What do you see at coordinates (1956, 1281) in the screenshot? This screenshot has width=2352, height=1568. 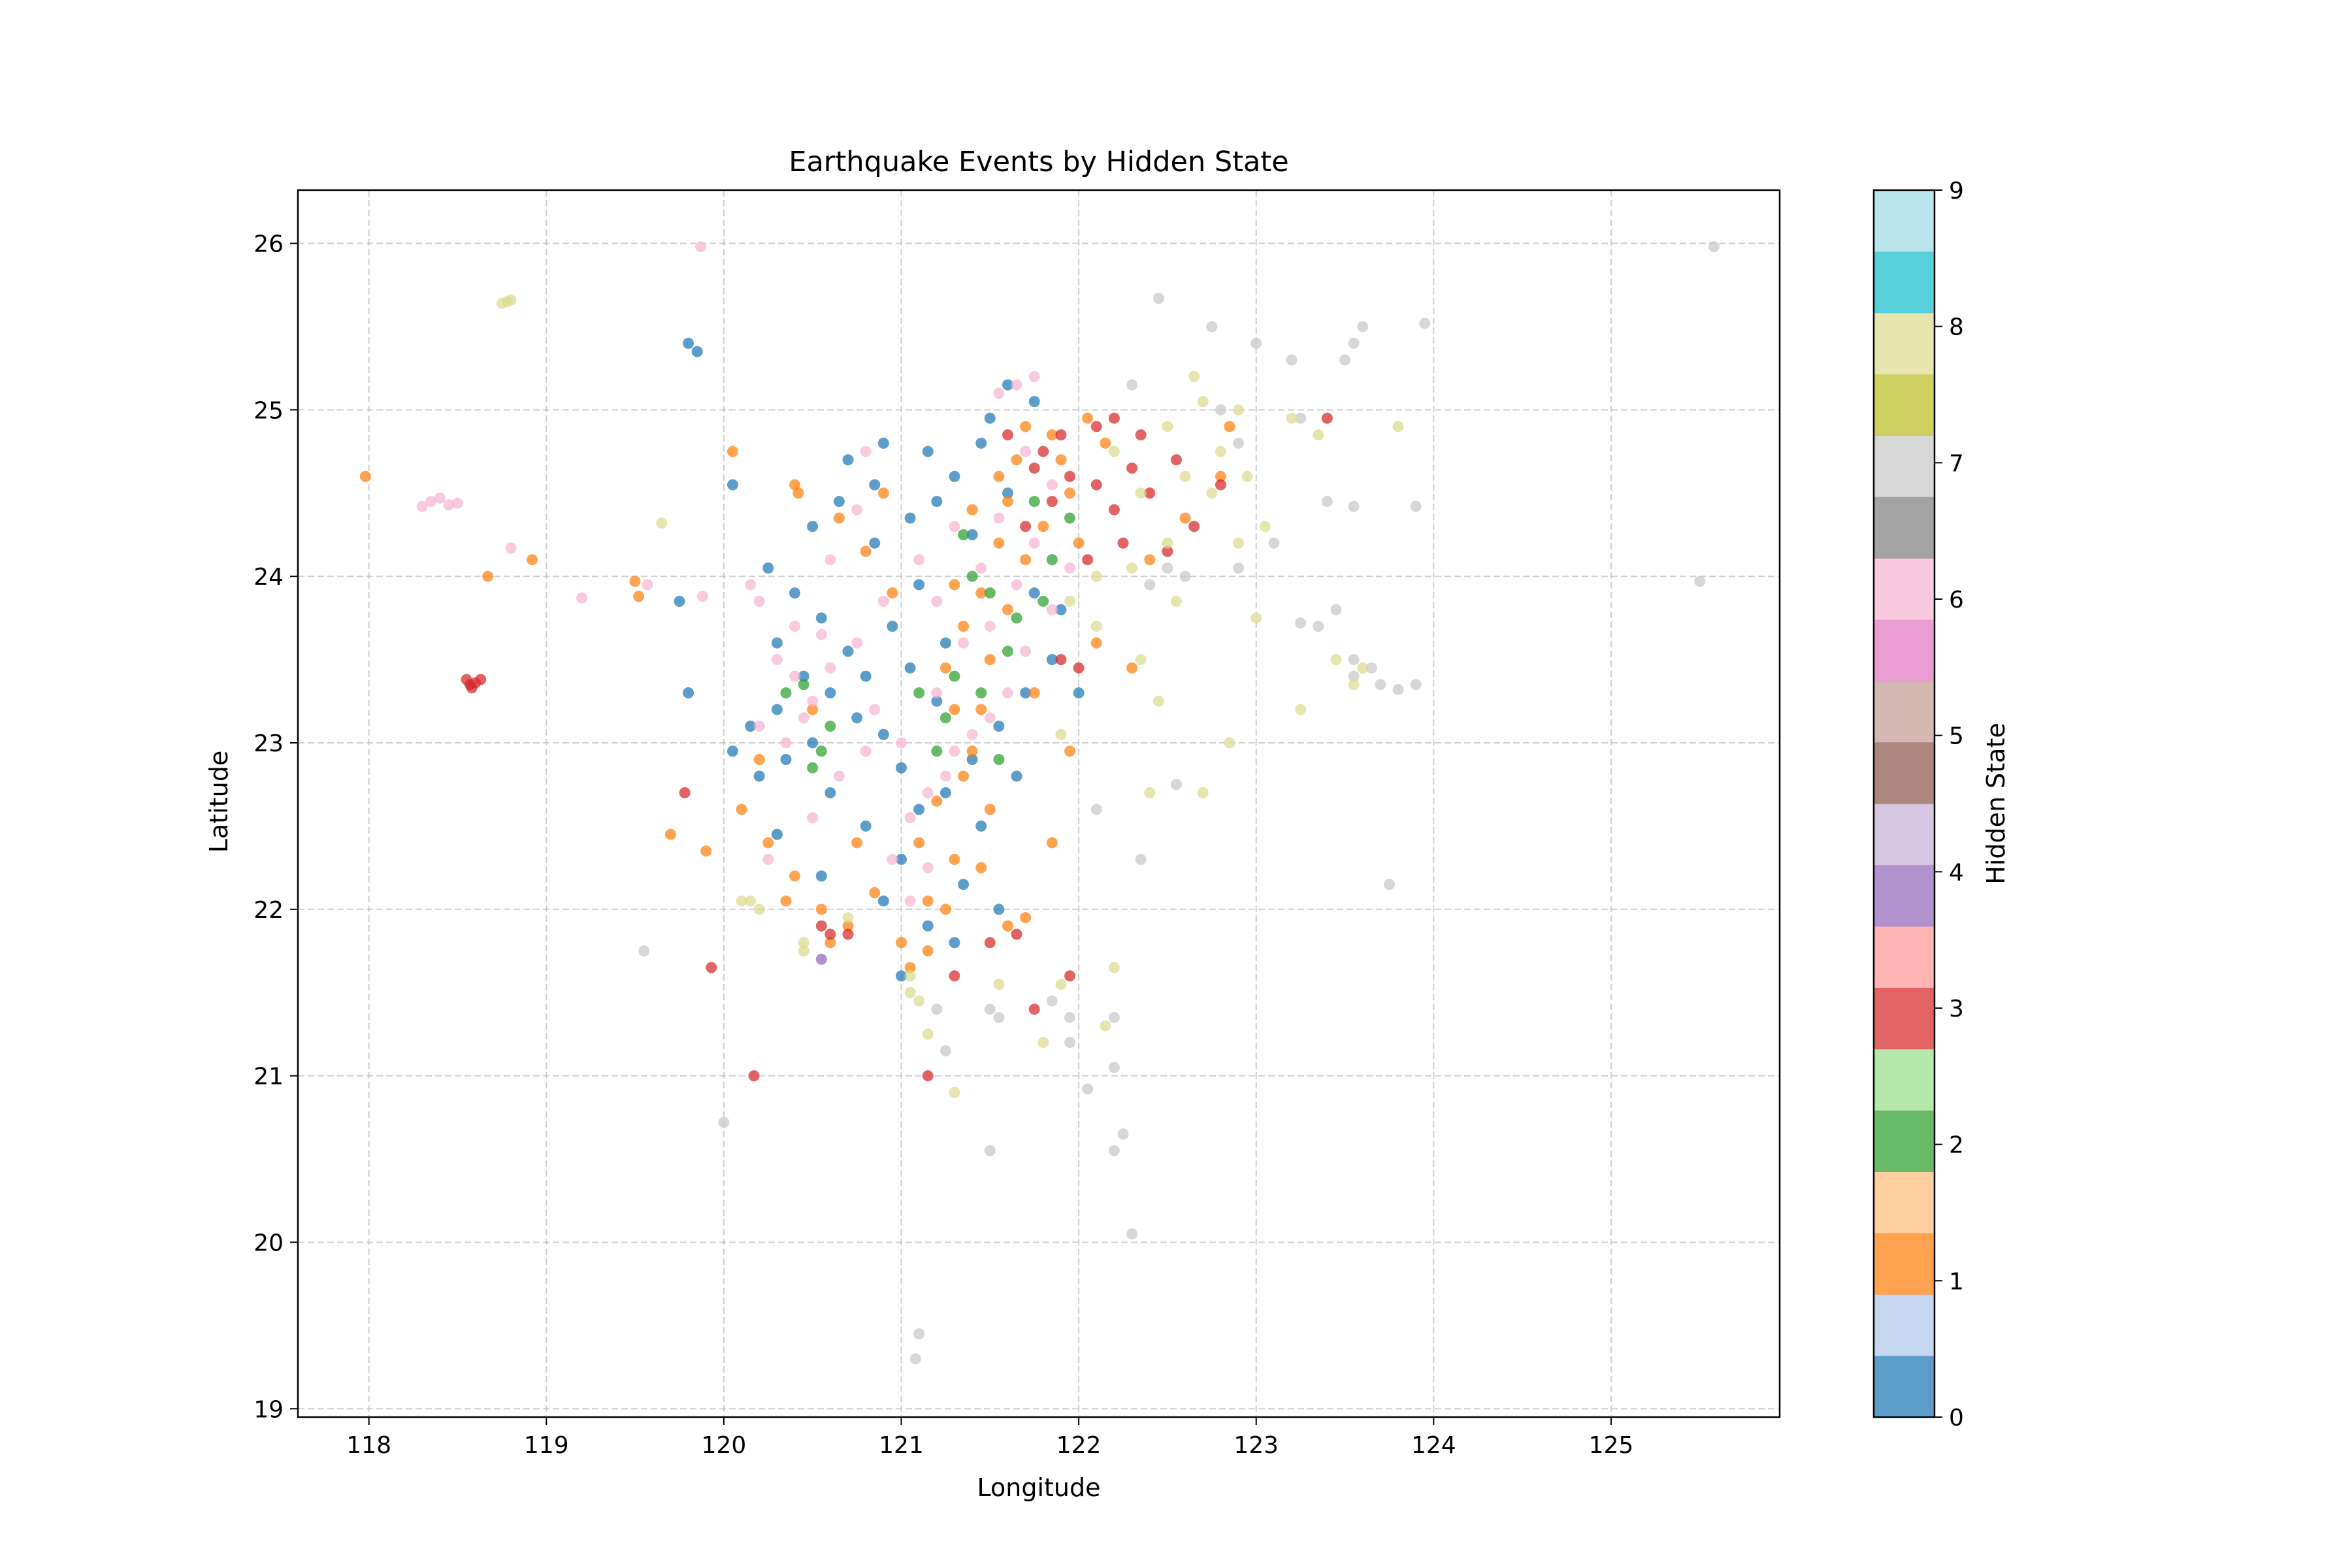 I see `colorbar-tick-label: 1` at bounding box center [1956, 1281].